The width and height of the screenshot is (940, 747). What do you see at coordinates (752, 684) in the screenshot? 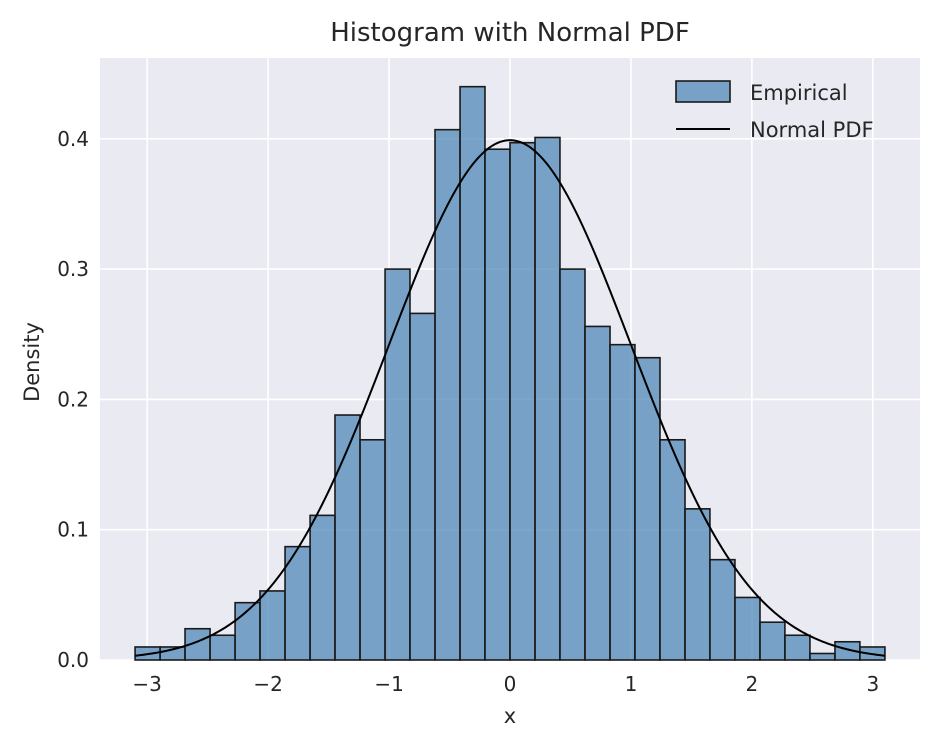
I see `x-tick-label: 2` at bounding box center [752, 684].